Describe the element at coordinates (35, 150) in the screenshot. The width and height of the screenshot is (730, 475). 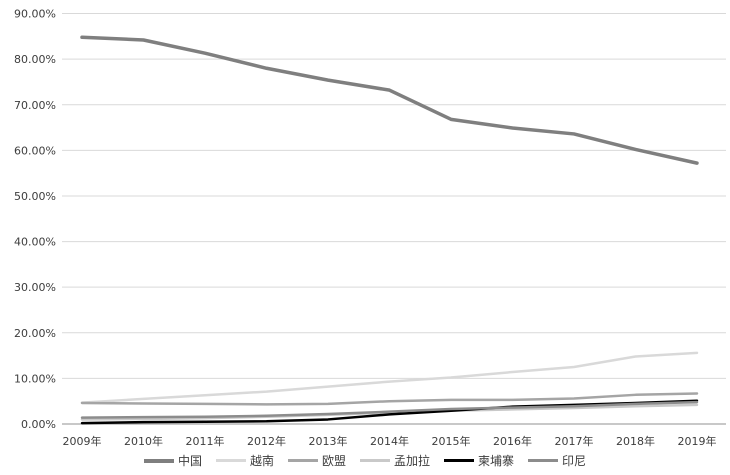
I see `y-tick-label: 60.00%` at that location.